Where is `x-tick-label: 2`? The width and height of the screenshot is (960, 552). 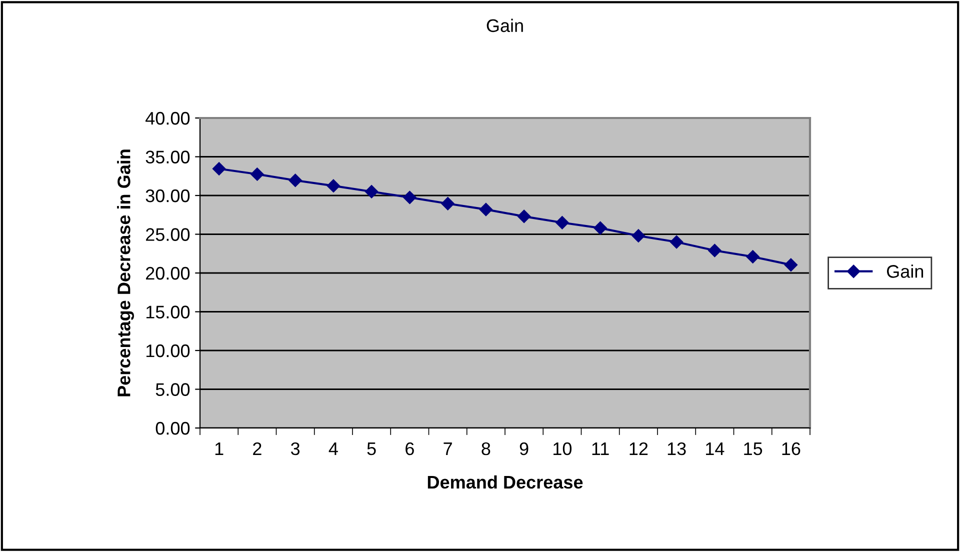 x-tick-label: 2 is located at coordinates (257, 448).